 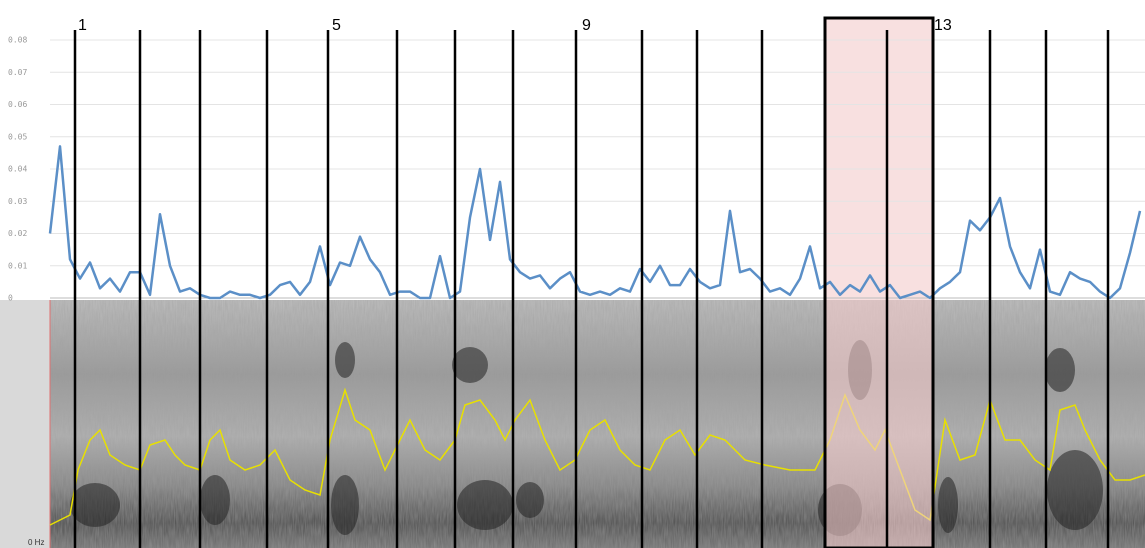 What do you see at coordinates (17, 265) in the screenshot?
I see `y-tick-label: 0.01` at bounding box center [17, 265].